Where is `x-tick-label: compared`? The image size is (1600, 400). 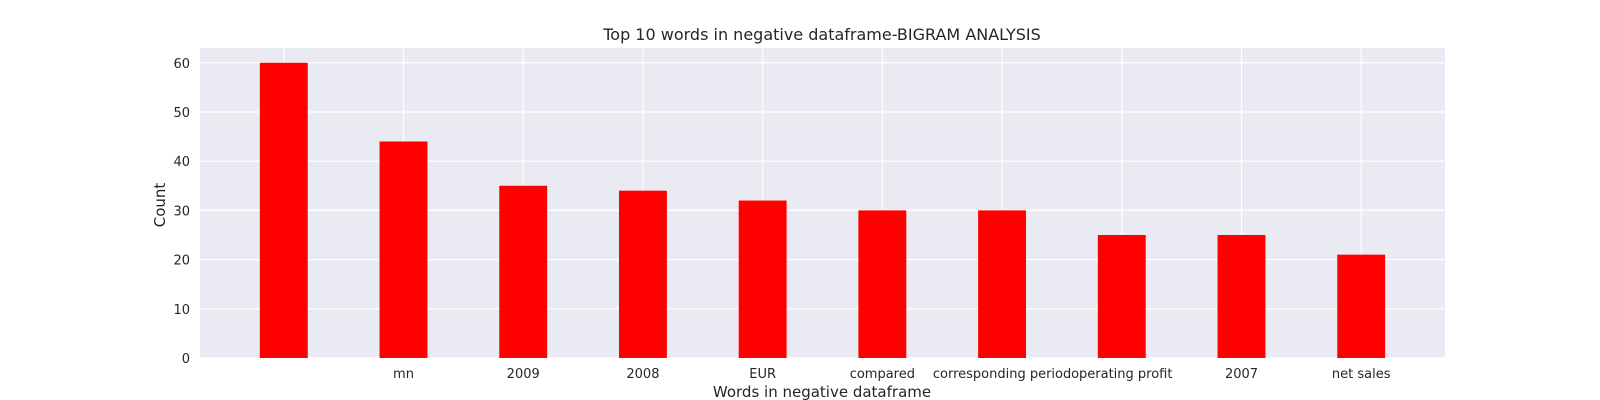 x-tick-label: compared is located at coordinates (882, 374).